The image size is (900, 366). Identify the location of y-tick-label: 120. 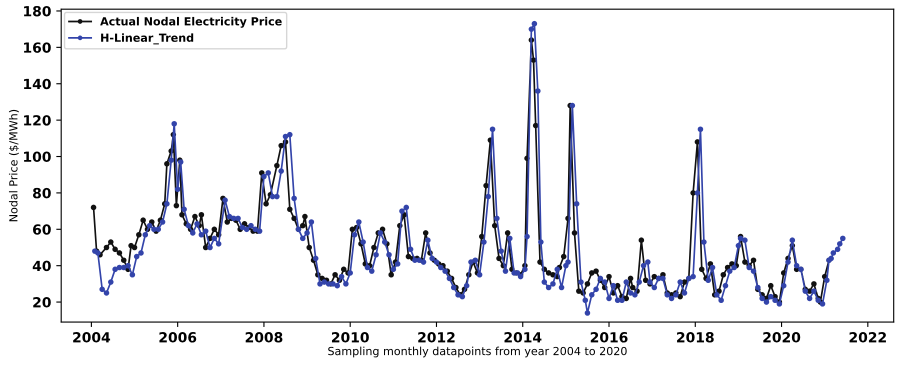
(37, 120).